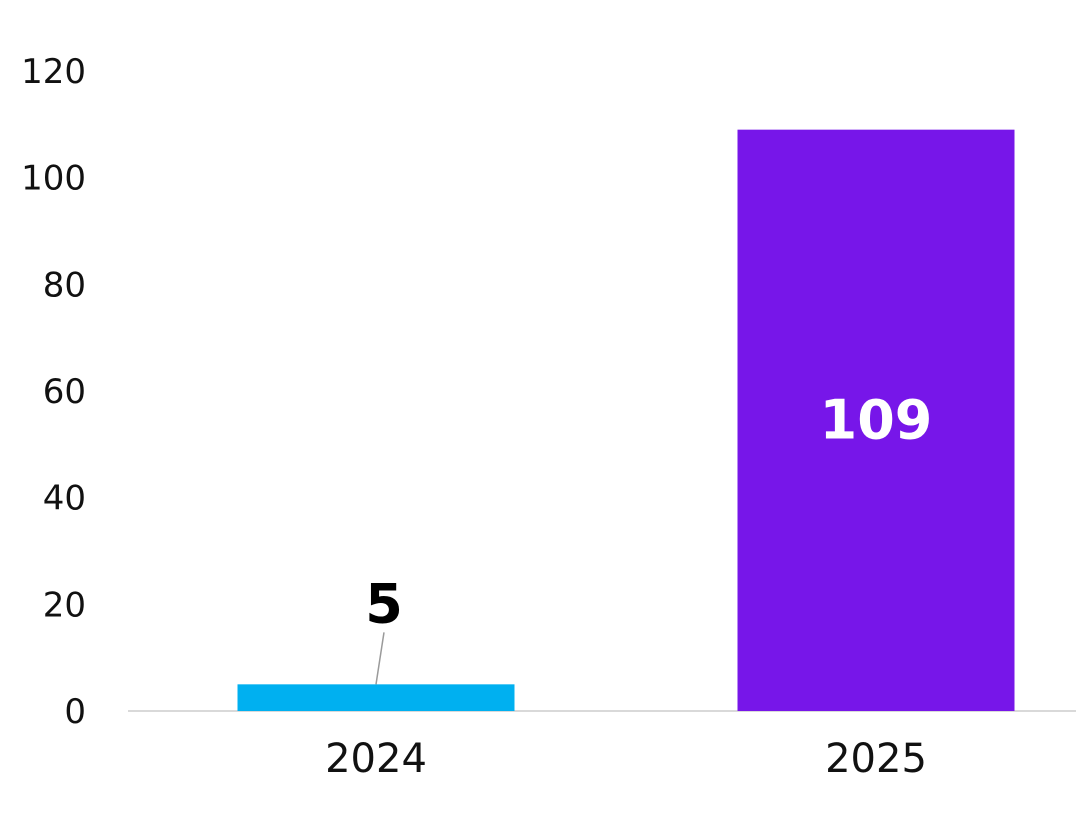 The width and height of the screenshot is (1080, 824). What do you see at coordinates (876, 759) in the screenshot?
I see `x-category-label: 2025` at bounding box center [876, 759].